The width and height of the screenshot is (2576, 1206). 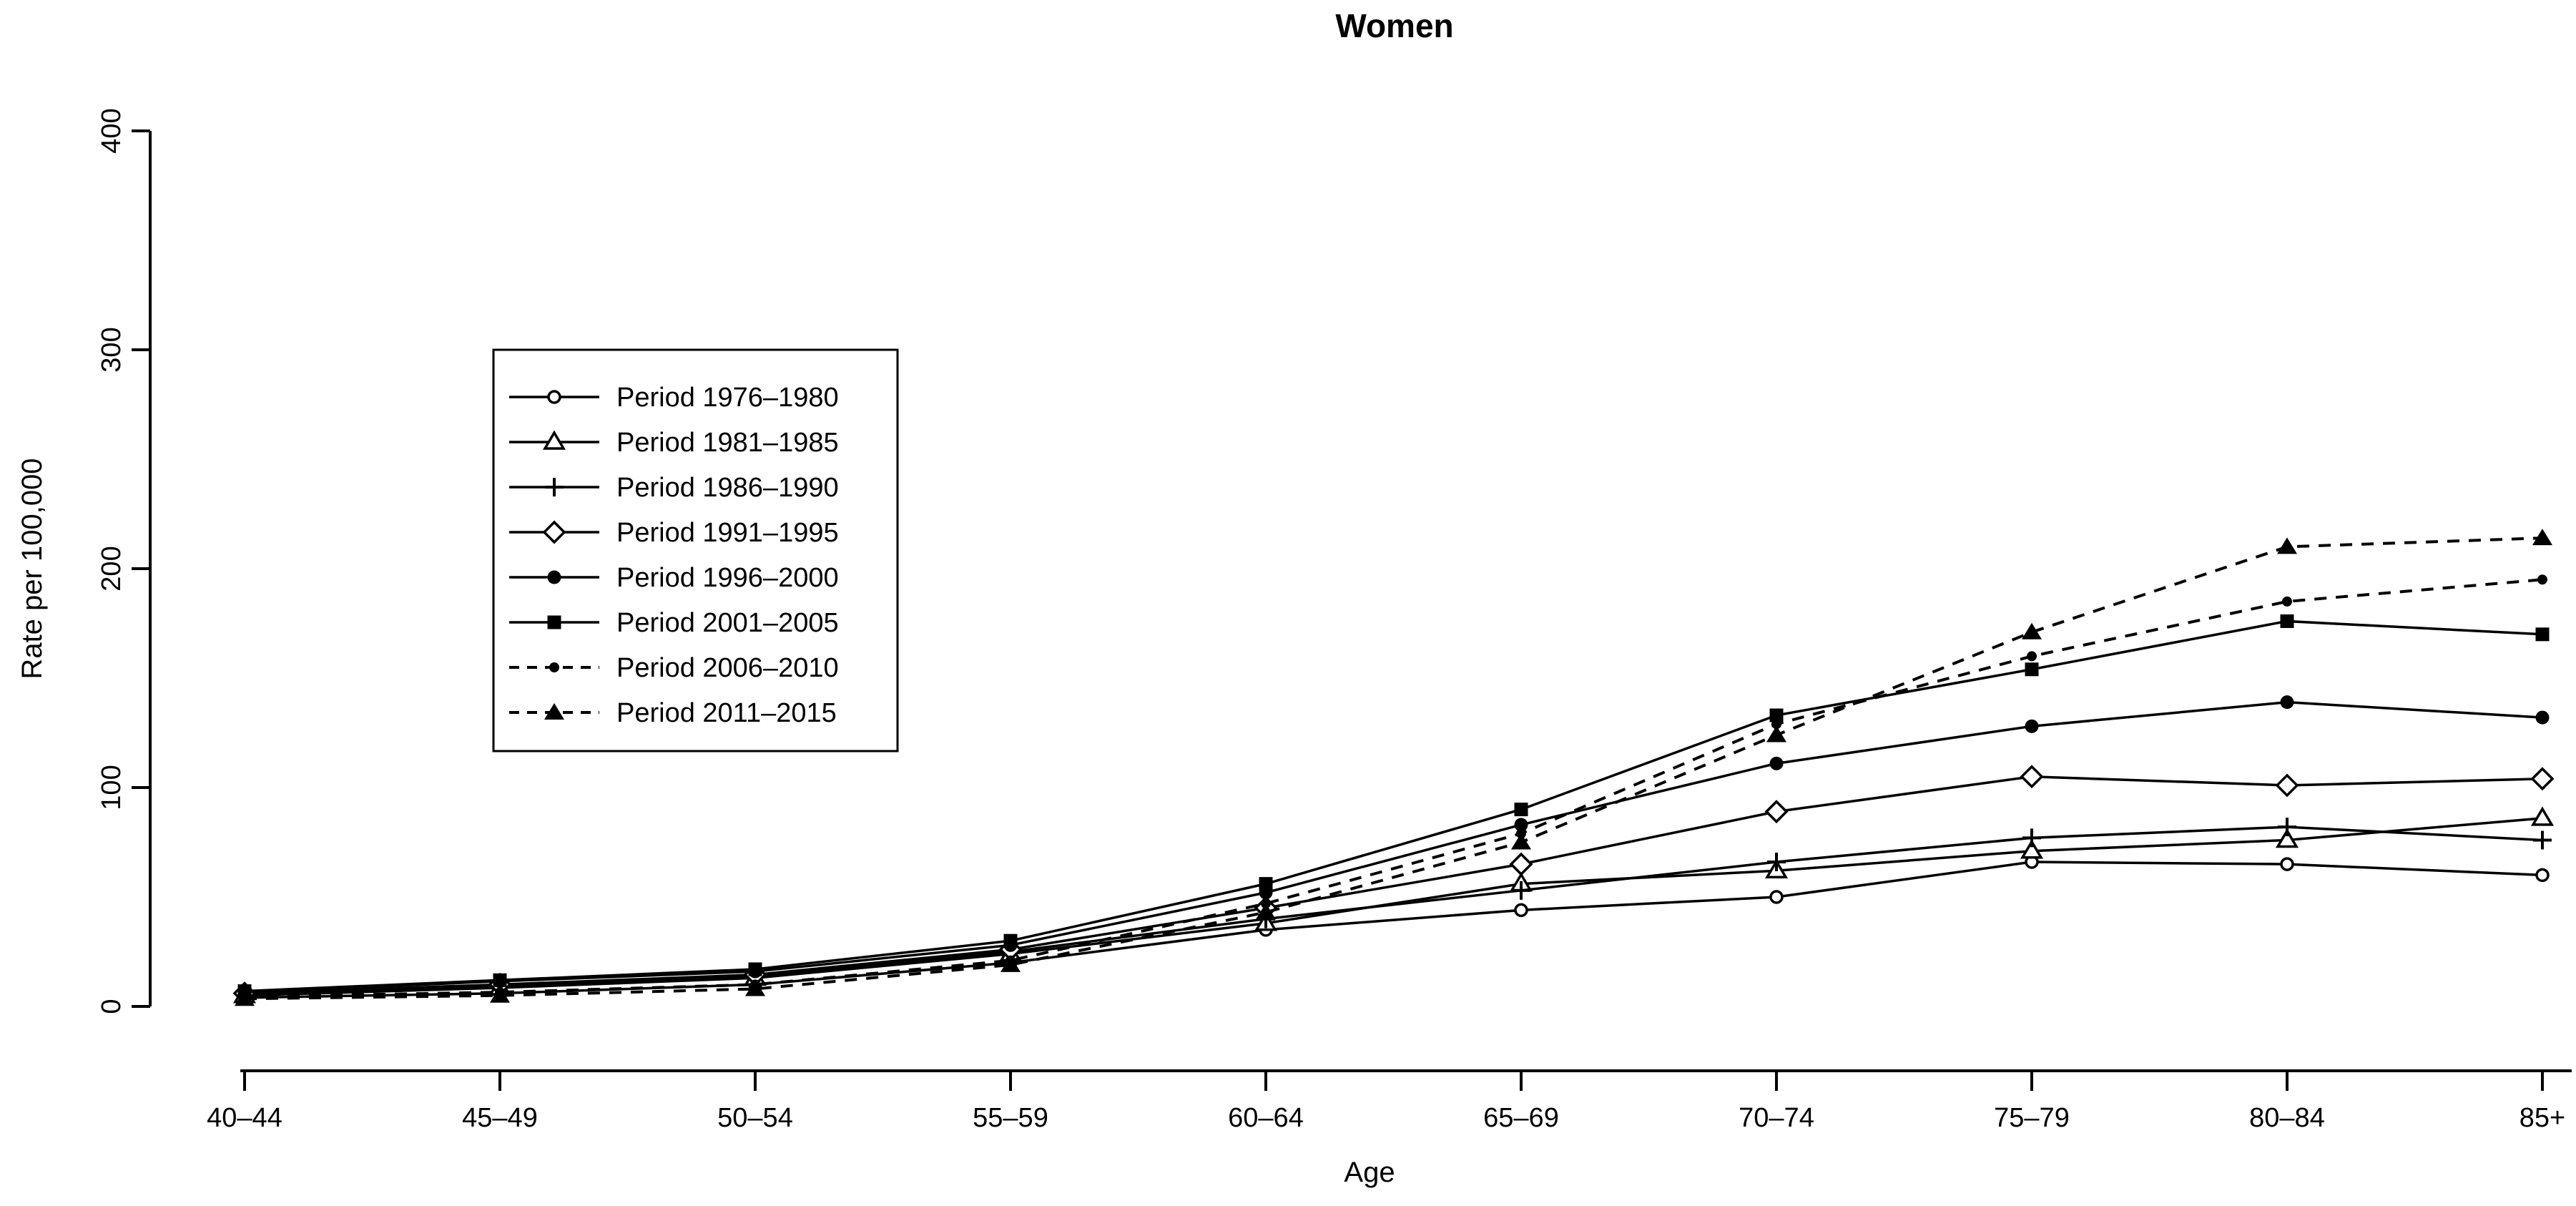 I want to click on x-axis-title: Age, so click(x=1369, y=1172).